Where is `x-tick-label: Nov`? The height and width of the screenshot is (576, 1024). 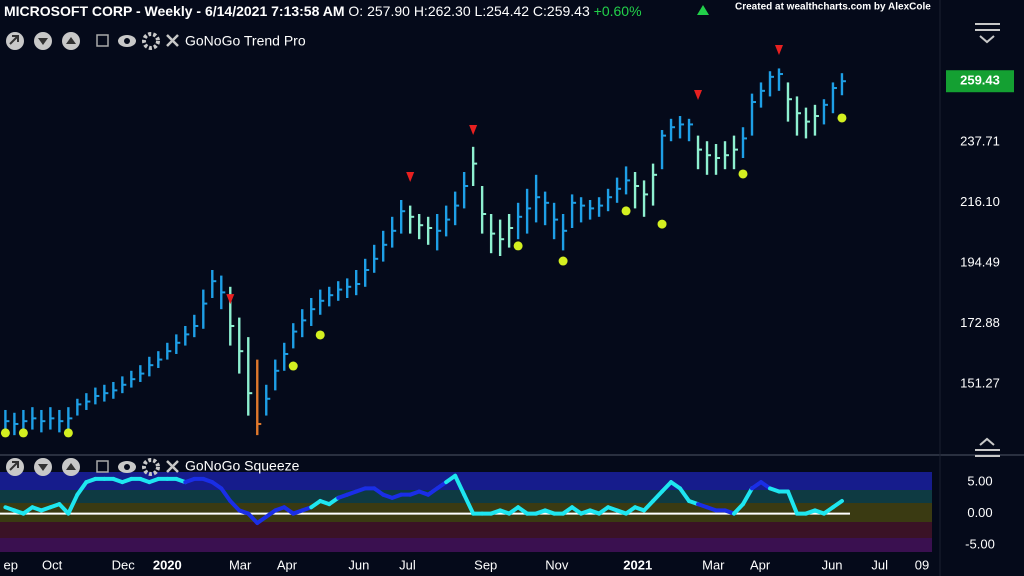
x-tick-label: Nov is located at coordinates (557, 564).